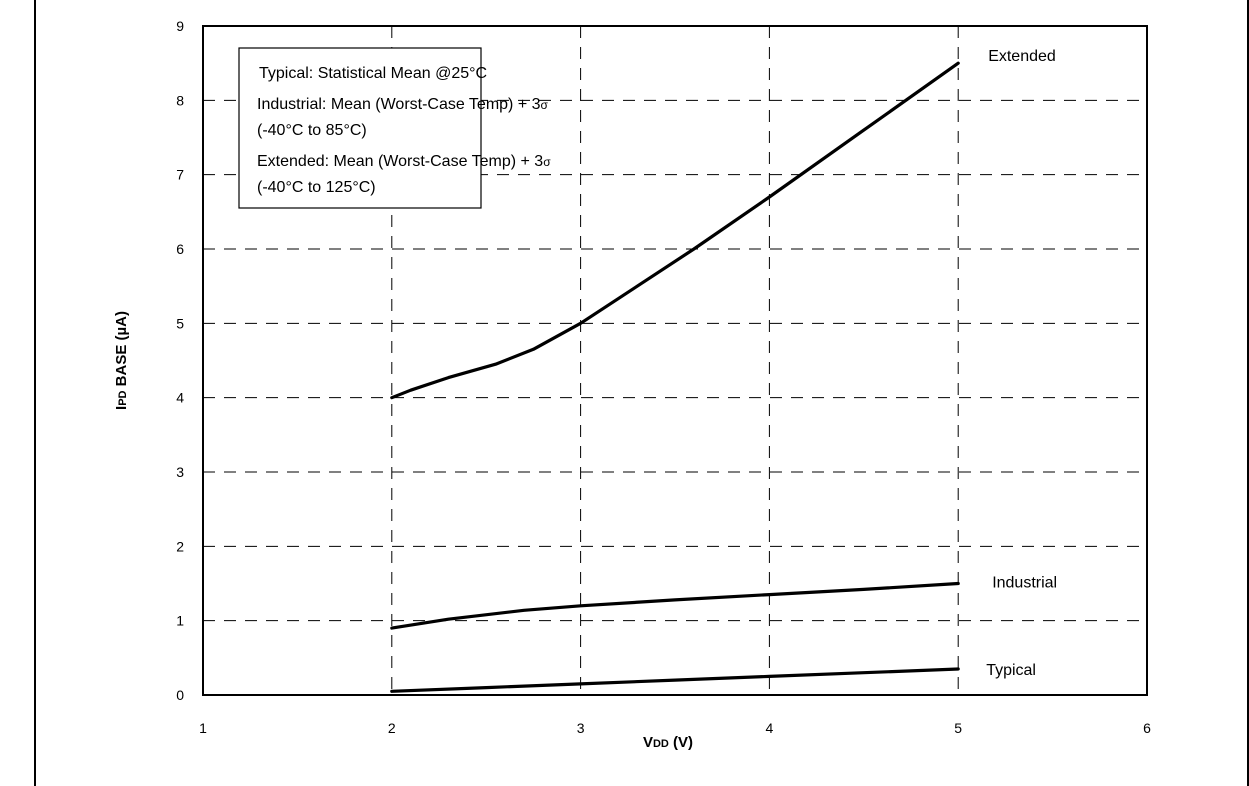  I want to click on legend-line-text: (-40°C to 85°C), so click(312, 130).